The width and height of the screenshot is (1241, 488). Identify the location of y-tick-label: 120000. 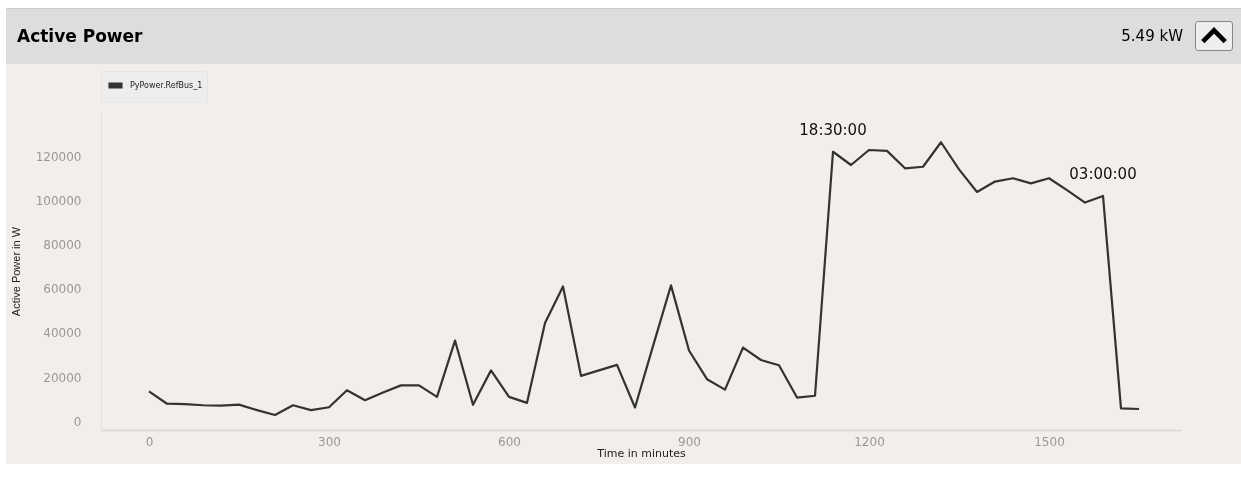
(58, 156).